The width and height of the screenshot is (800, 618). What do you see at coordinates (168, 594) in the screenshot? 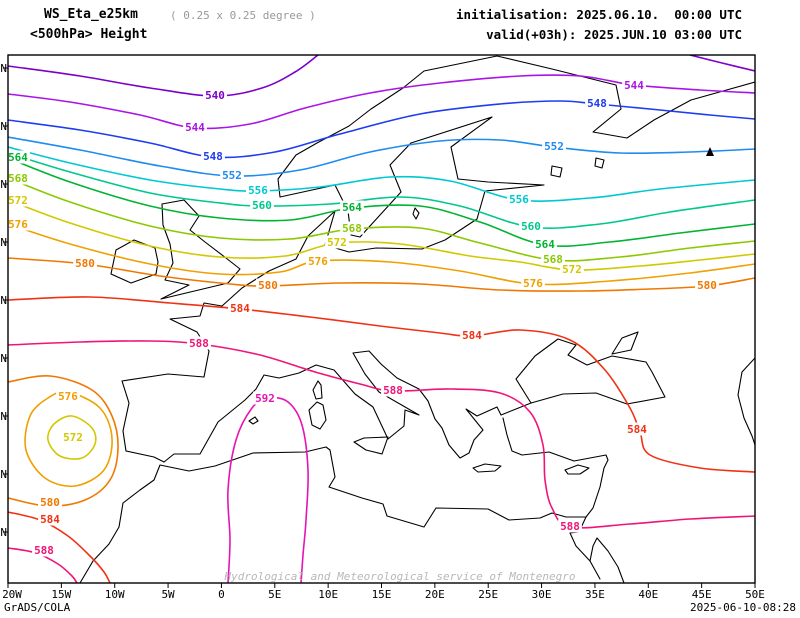
I see `lon-tick-label: 5W` at bounding box center [168, 594].